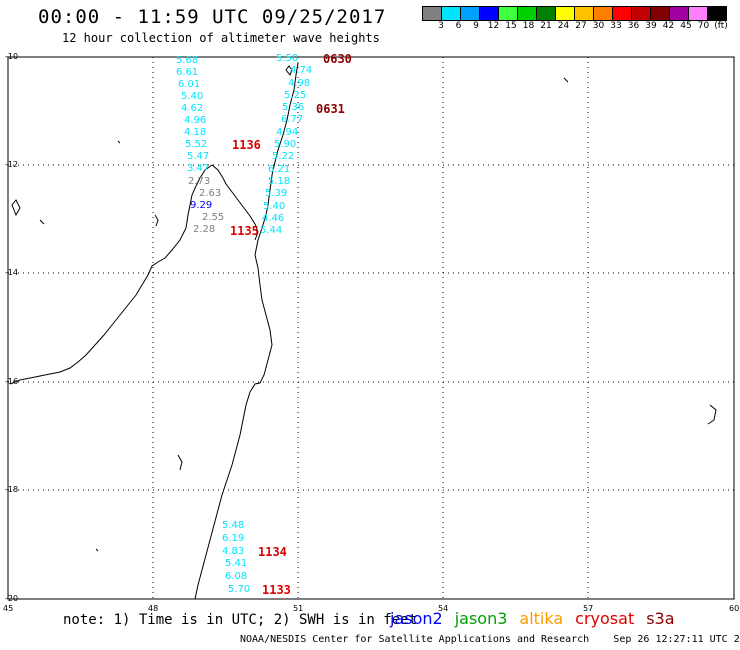 This screenshot has width=740, height=650. Describe the element at coordinates (633, 26) in the screenshot. I see `legend-value: 36` at that location.